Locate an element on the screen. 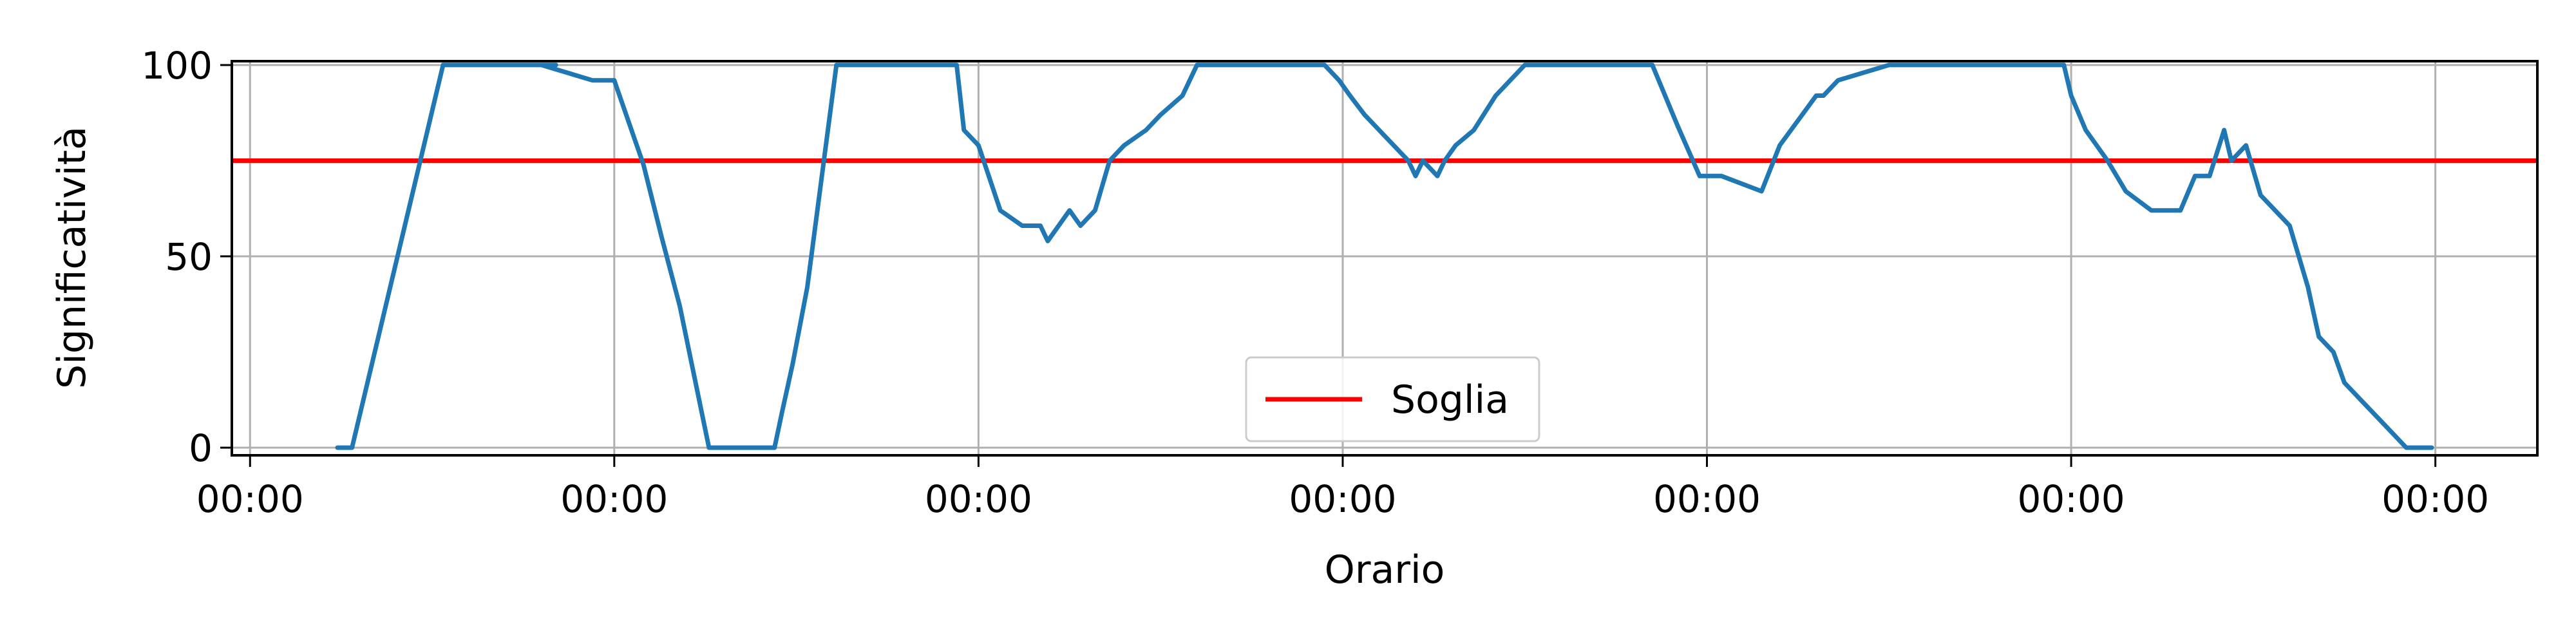 The image size is (2576, 644). y-tick-label: 0 is located at coordinates (201, 448).